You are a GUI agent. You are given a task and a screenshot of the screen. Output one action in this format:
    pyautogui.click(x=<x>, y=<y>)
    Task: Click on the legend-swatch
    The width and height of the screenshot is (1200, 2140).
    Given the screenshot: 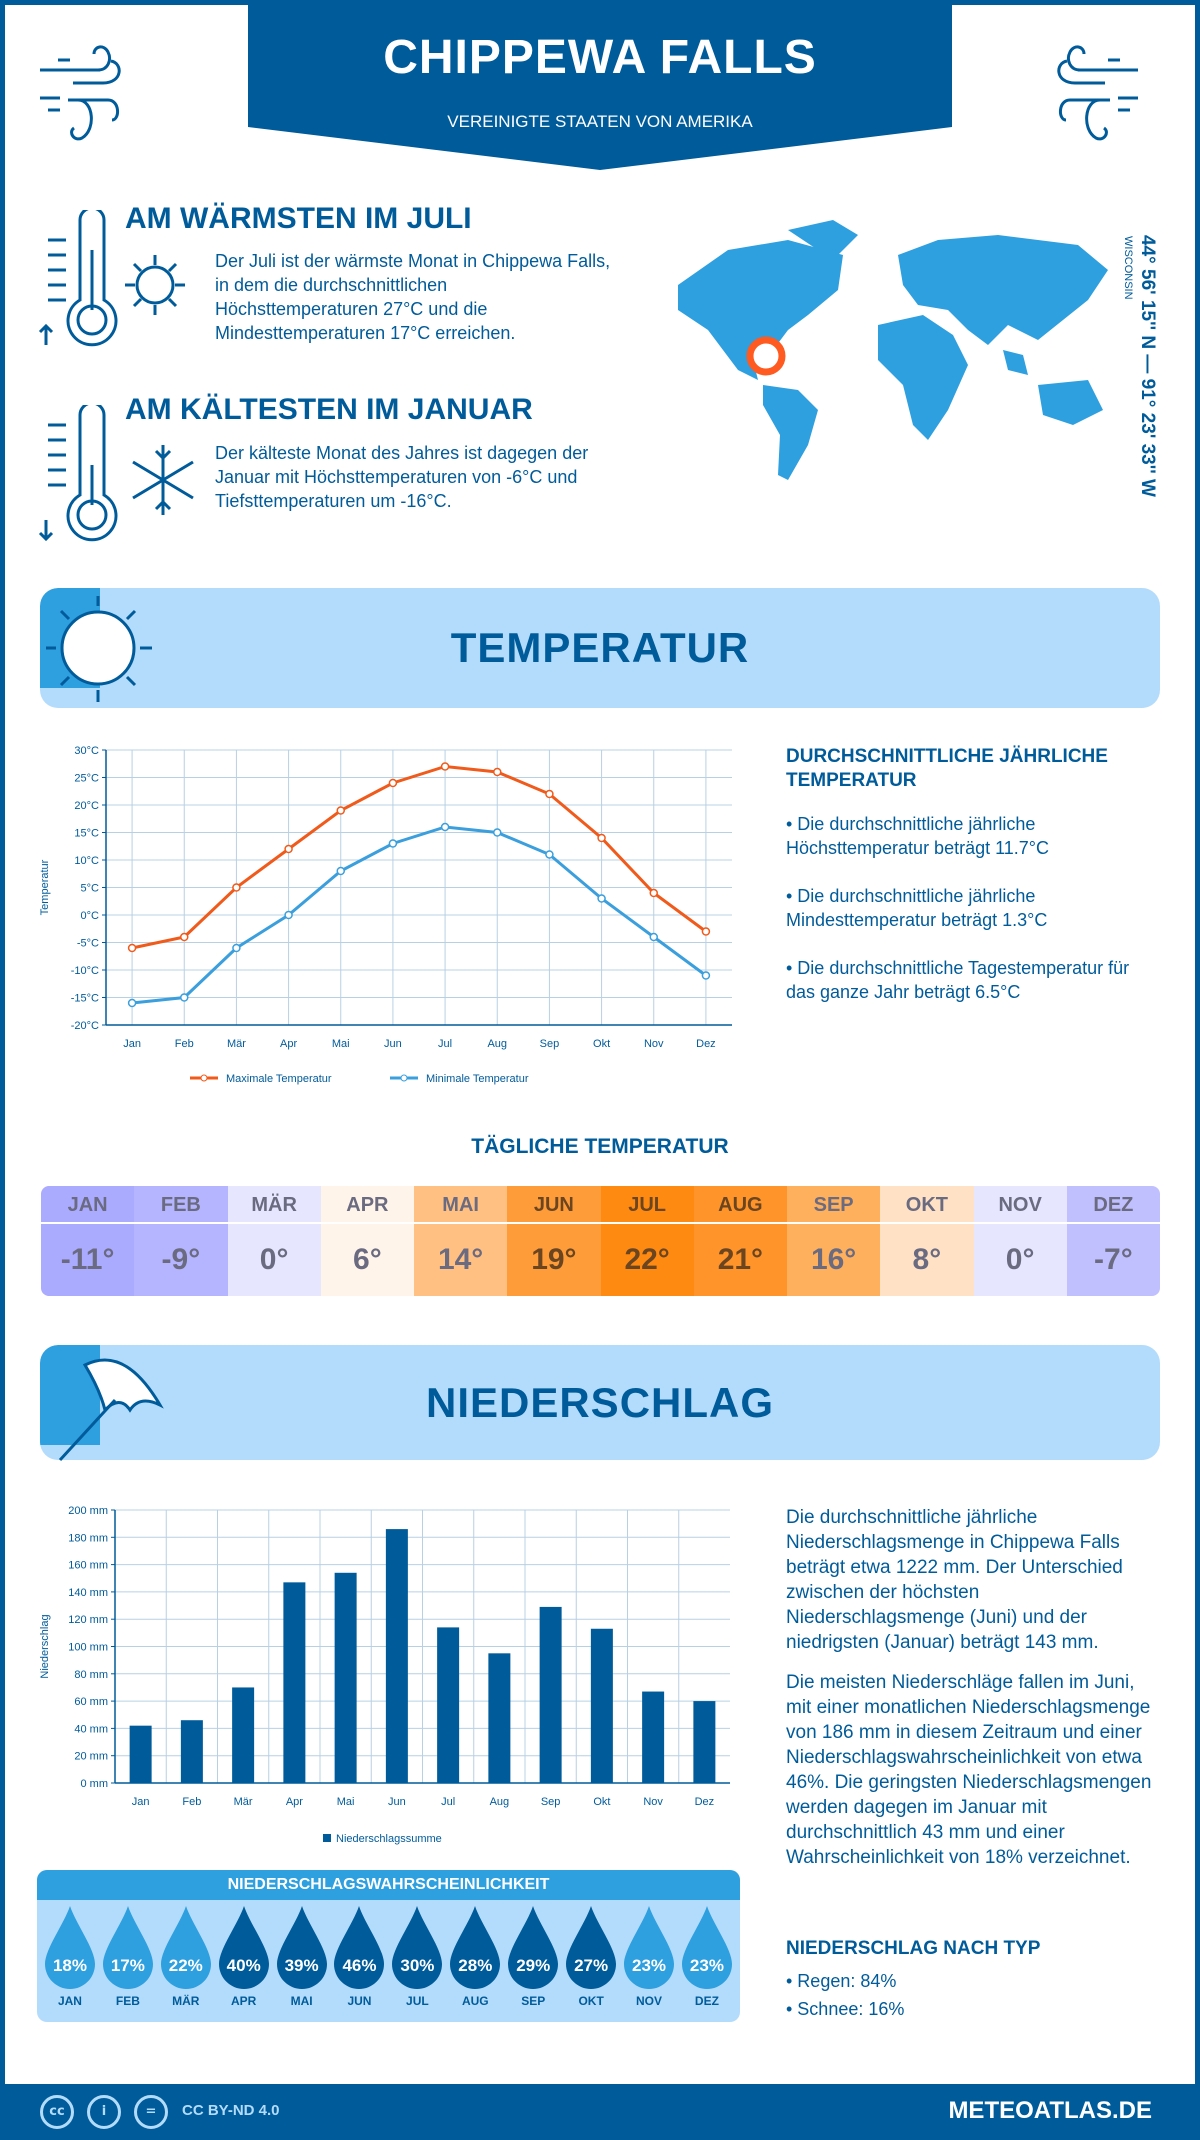 What is the action you would take?
    pyautogui.click(x=327, y=1838)
    